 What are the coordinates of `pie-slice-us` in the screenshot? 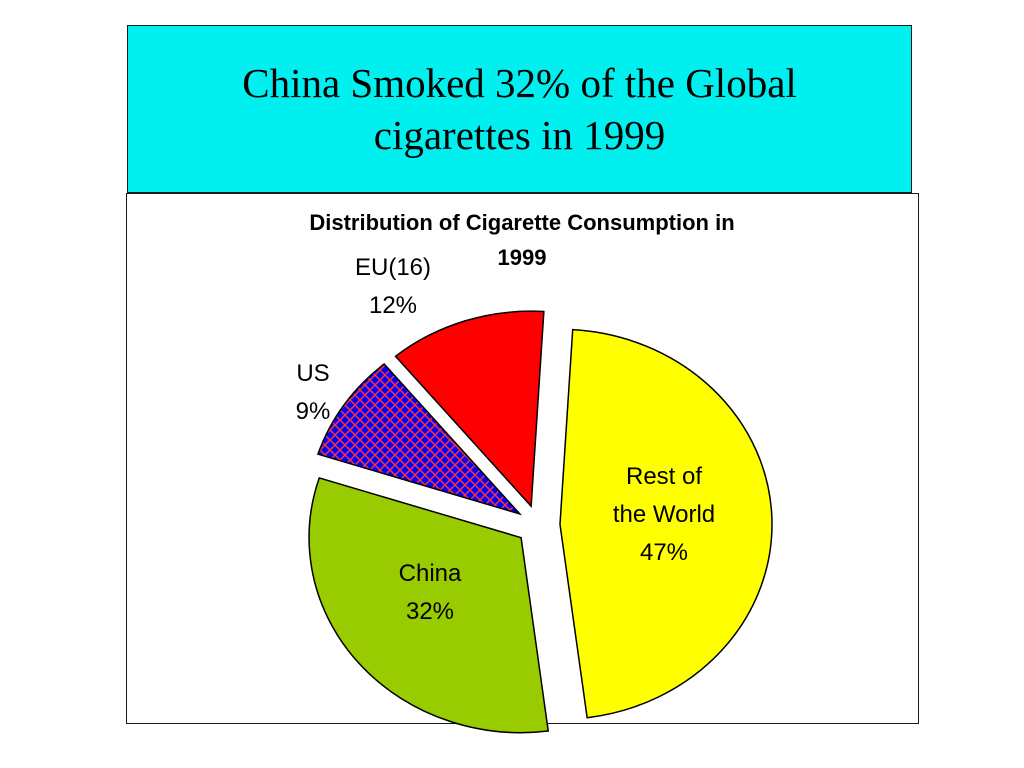 It's located at (419, 439).